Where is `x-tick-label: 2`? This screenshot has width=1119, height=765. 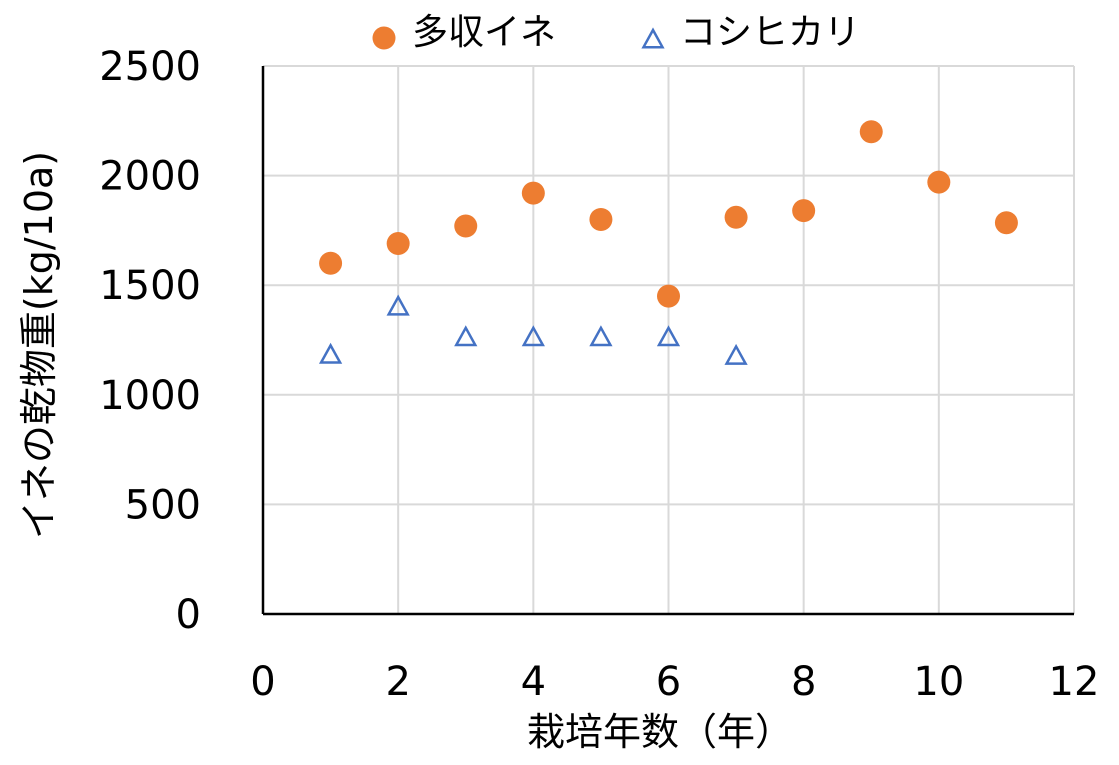
x-tick-label: 2 is located at coordinates (397, 682).